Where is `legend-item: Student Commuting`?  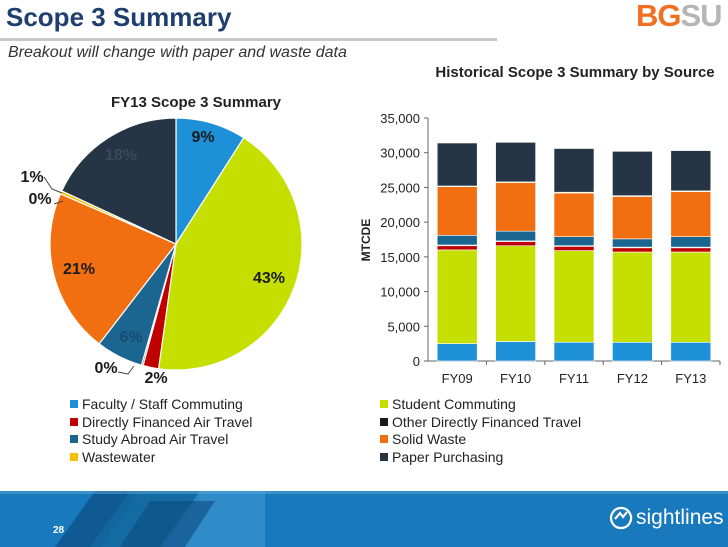
legend-item: Student Commuting is located at coordinates (448, 404).